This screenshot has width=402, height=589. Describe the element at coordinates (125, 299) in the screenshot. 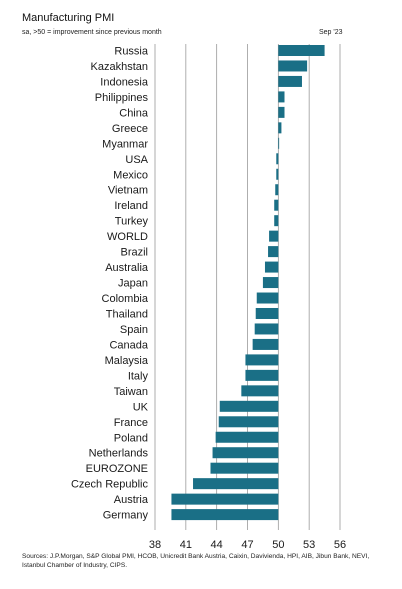

I see `category-label: Colombia` at that location.